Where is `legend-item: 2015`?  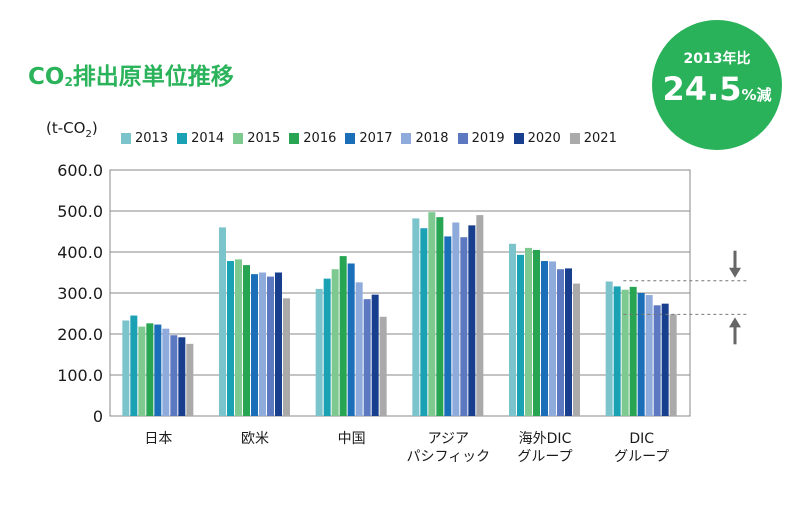
legend-item: 2015 is located at coordinates (256, 138).